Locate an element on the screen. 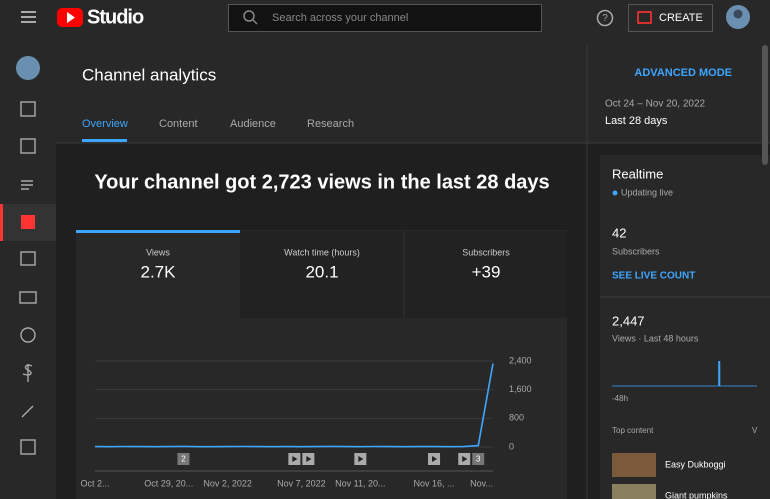 The height and width of the screenshot is (499, 770). subscriber-label: Subscribers is located at coordinates (636, 251).